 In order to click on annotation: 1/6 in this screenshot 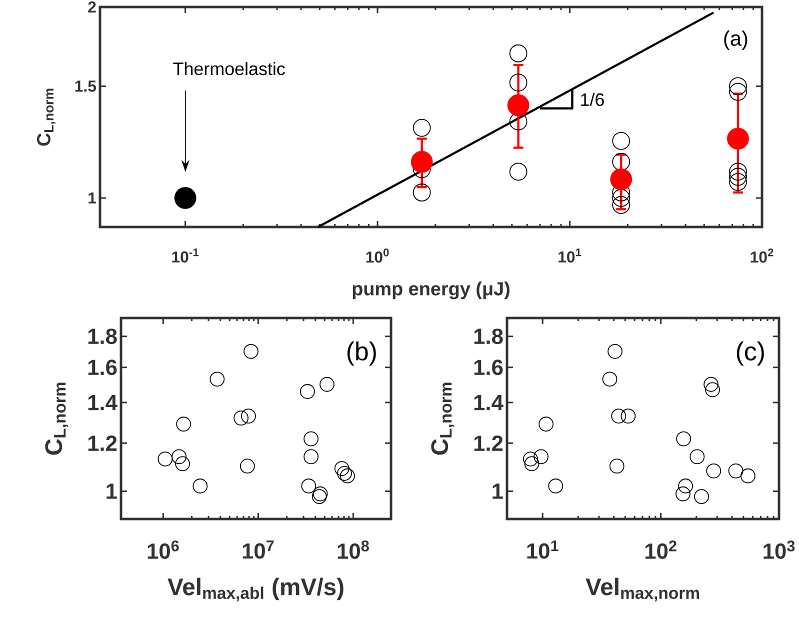, I will do `click(592, 99)`.